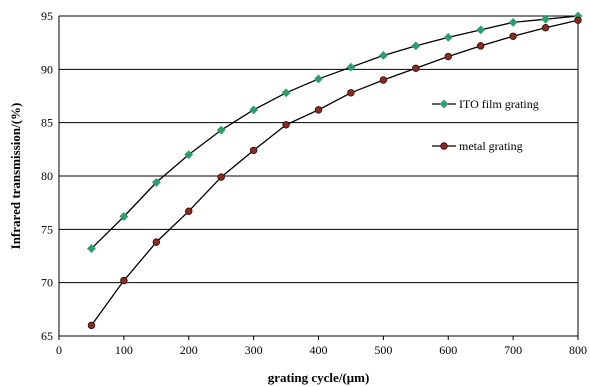 Image resolution: width=590 pixels, height=387 pixels. What do you see at coordinates (578, 350) in the screenshot?
I see `x-tick-label: 800` at bounding box center [578, 350].